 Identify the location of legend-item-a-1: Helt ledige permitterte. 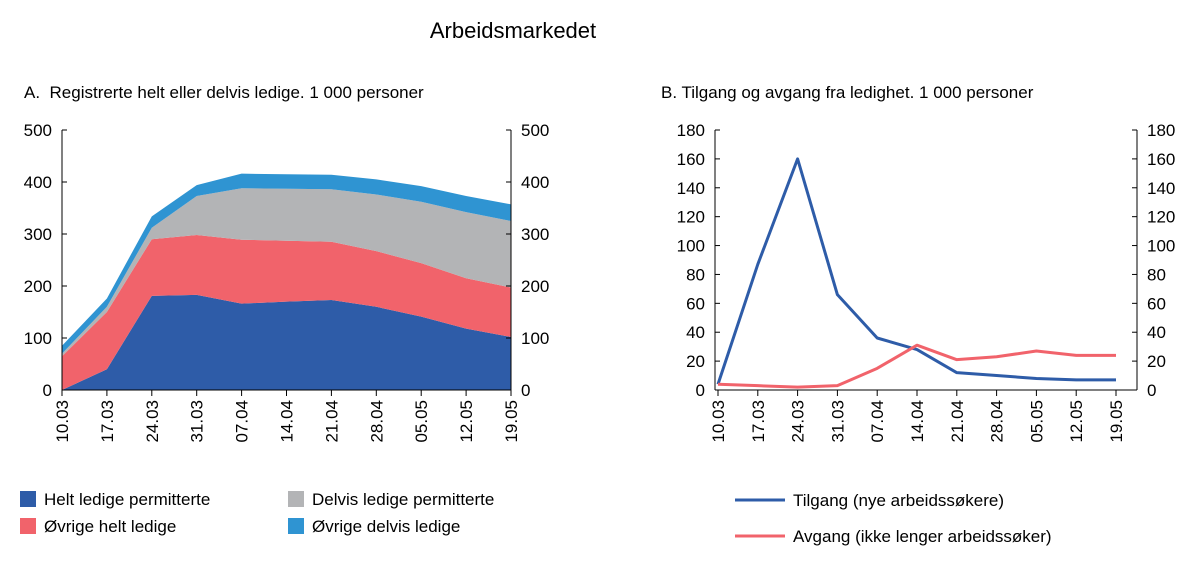
(115, 499).